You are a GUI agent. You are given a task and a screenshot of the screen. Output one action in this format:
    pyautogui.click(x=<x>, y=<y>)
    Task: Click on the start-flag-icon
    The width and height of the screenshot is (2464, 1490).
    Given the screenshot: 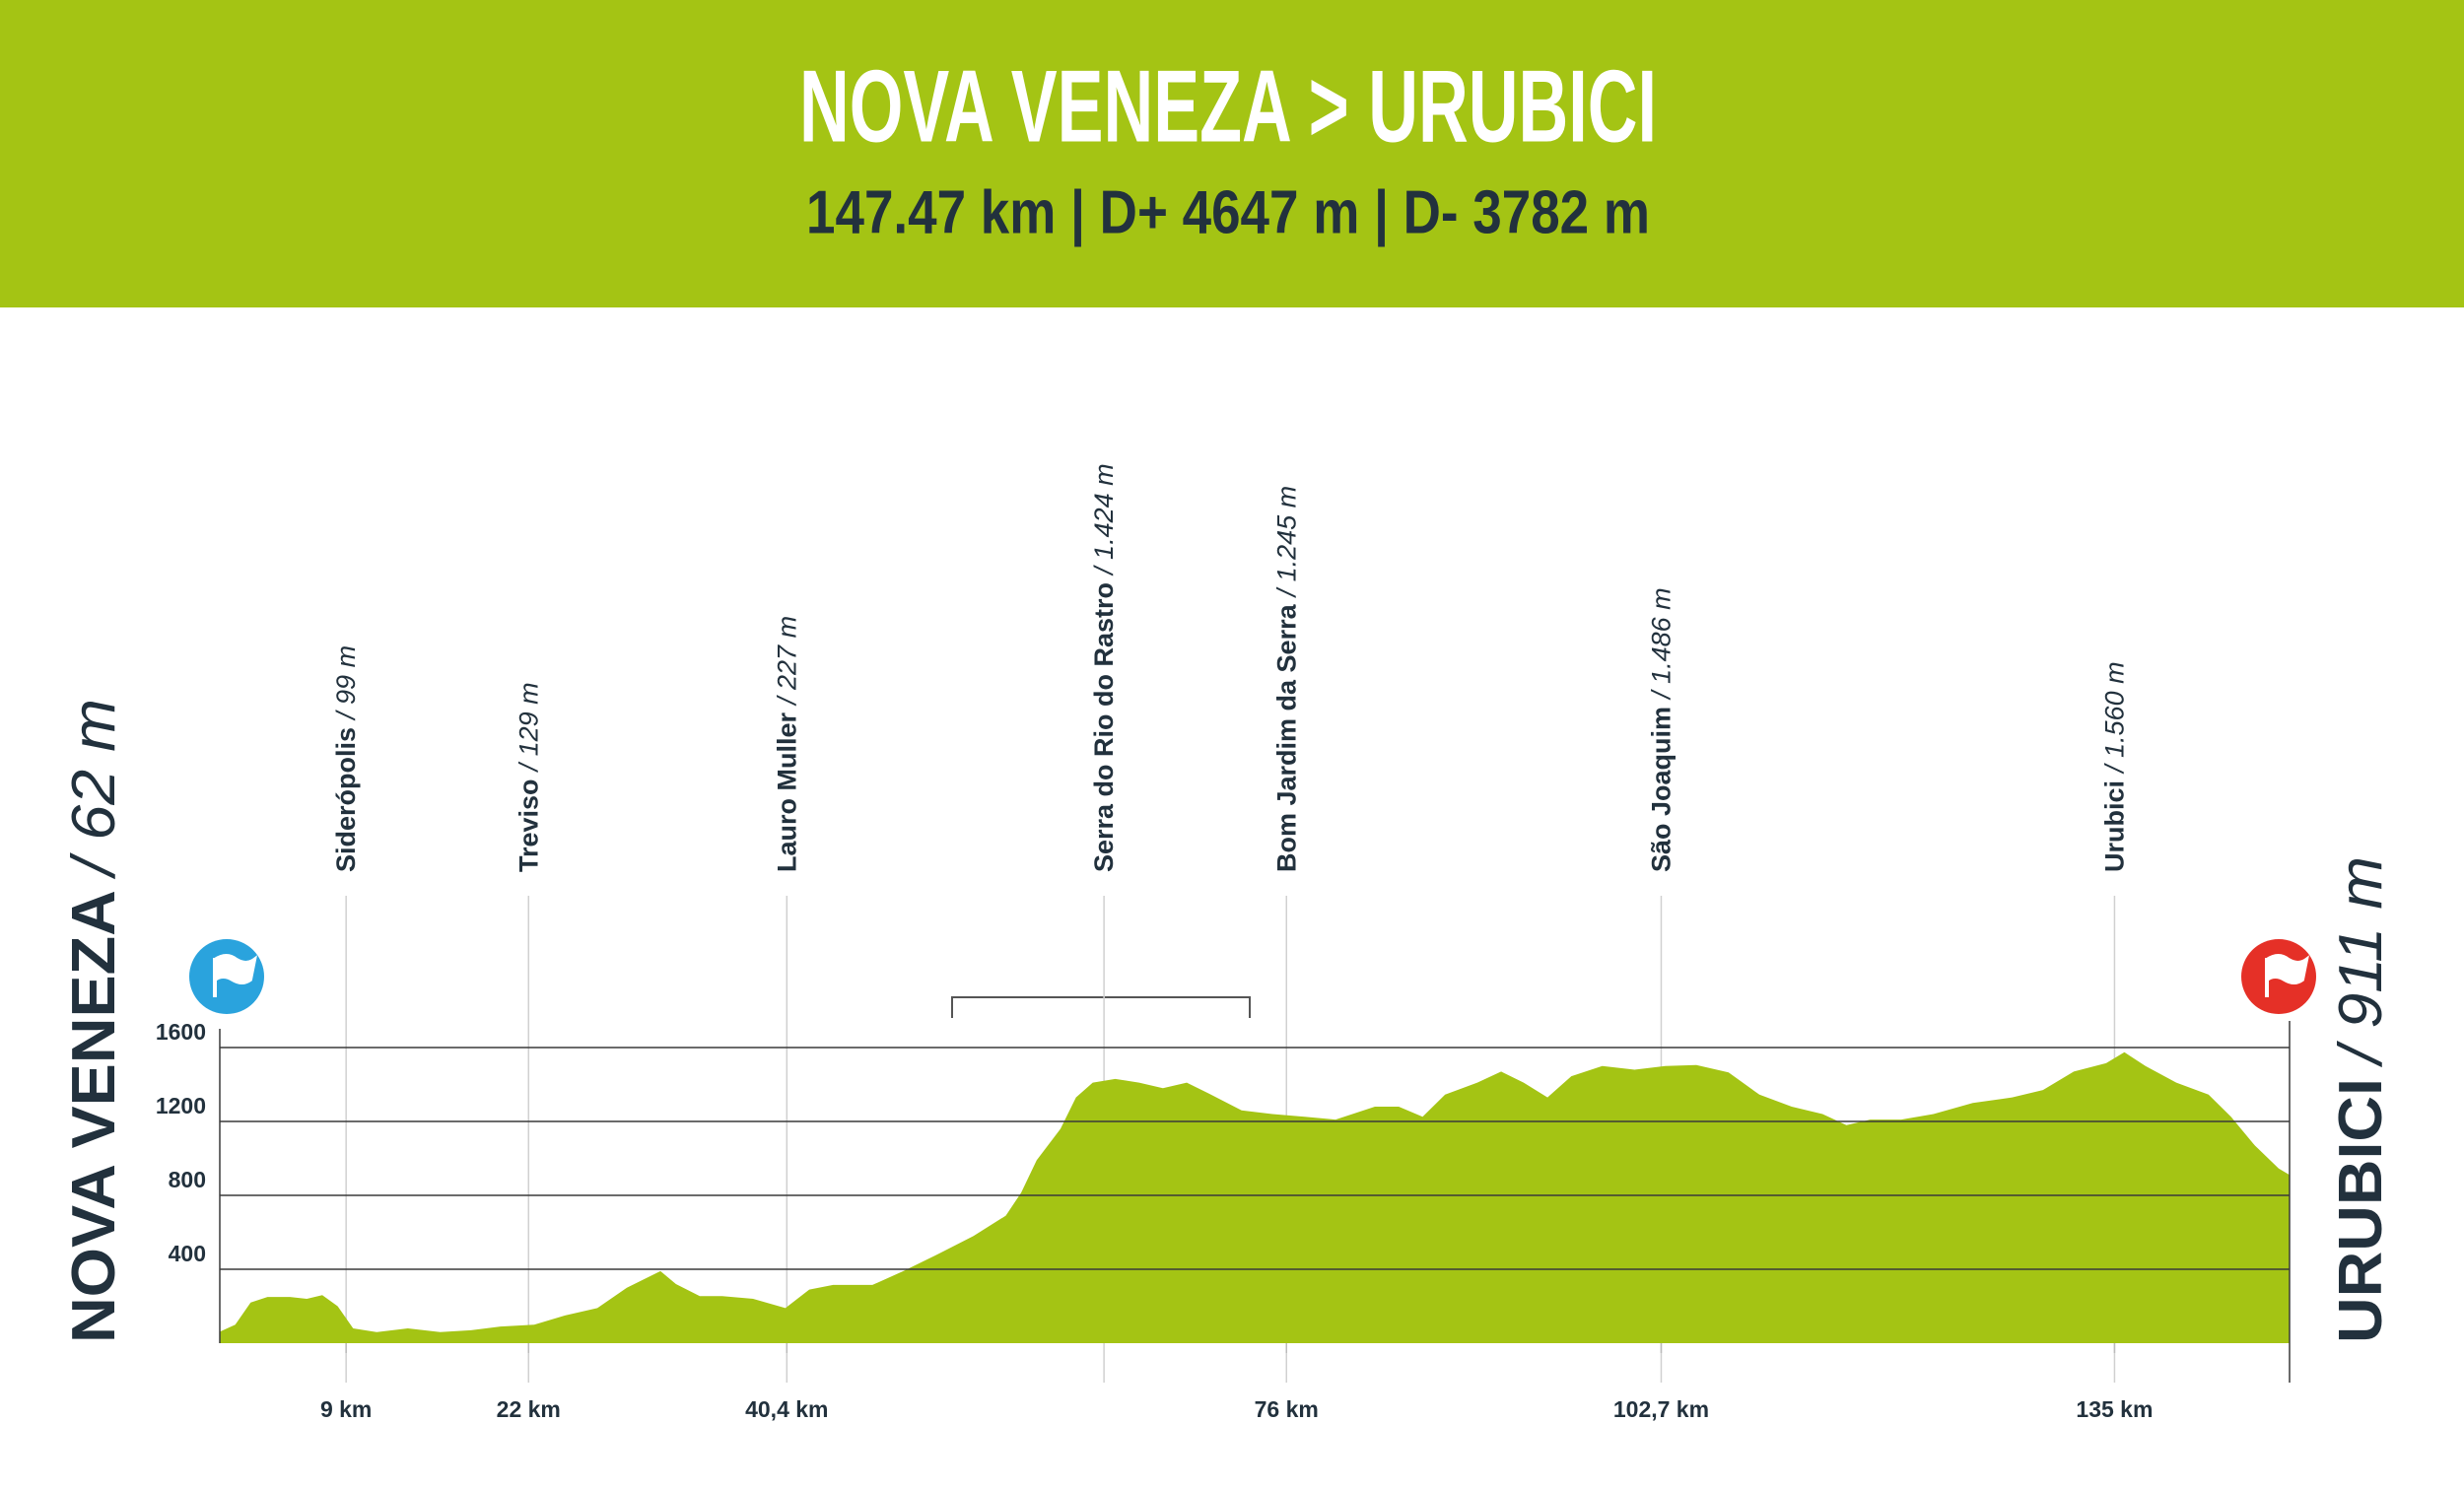 What is the action you would take?
    pyautogui.click(x=235, y=975)
    